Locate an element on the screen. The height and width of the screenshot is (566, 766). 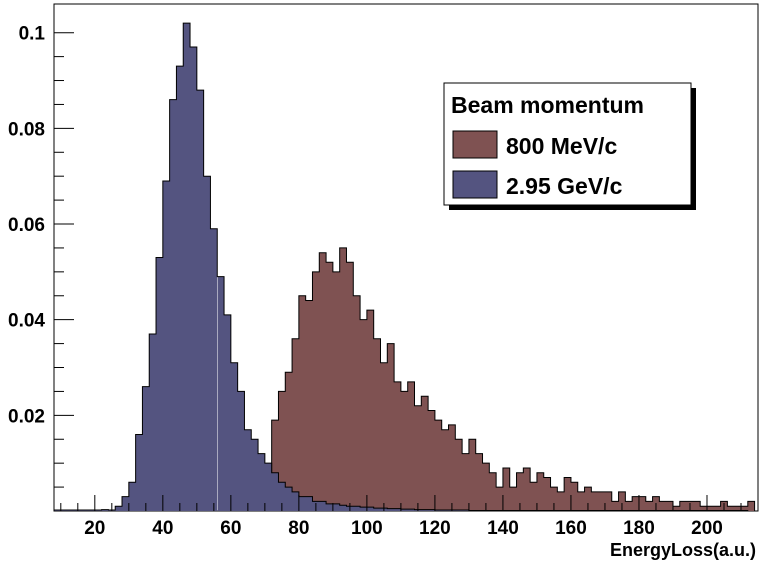
y-tick-label: 0.08 is located at coordinates (26, 129).